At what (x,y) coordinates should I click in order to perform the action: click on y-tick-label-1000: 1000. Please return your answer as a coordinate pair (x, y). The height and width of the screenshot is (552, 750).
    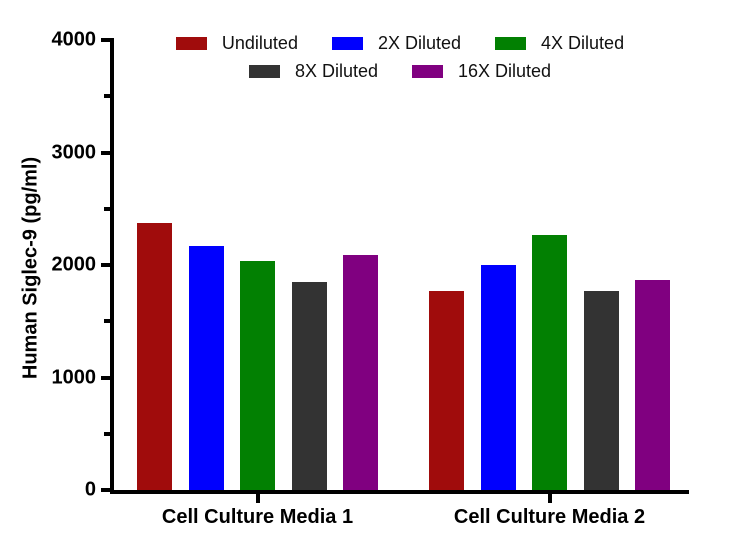
    Looking at the image, I should click on (74, 377).